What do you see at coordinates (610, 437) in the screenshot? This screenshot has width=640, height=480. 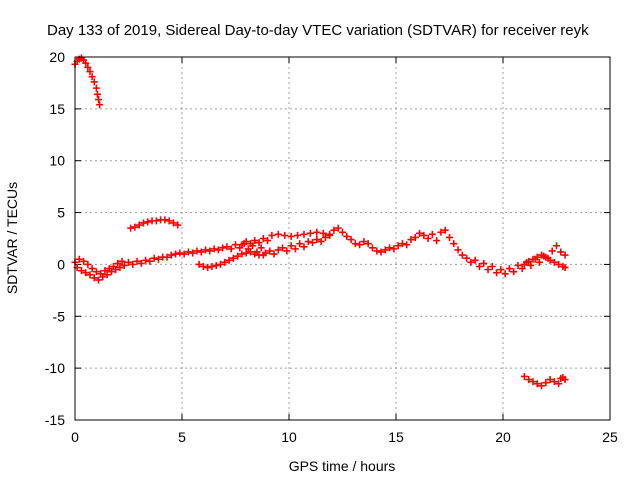 I see `x-tick-label: 25` at bounding box center [610, 437].